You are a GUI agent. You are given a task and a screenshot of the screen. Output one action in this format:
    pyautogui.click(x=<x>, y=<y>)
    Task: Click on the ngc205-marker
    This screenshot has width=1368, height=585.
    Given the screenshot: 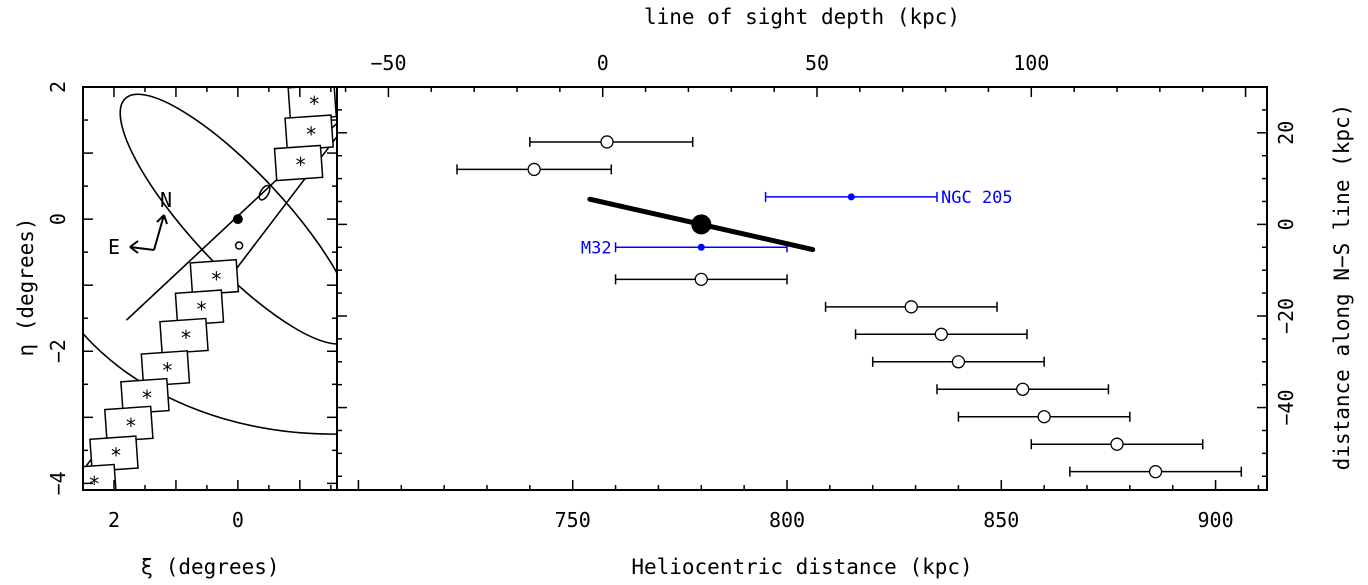 What is the action you would take?
    pyautogui.click(x=264, y=192)
    